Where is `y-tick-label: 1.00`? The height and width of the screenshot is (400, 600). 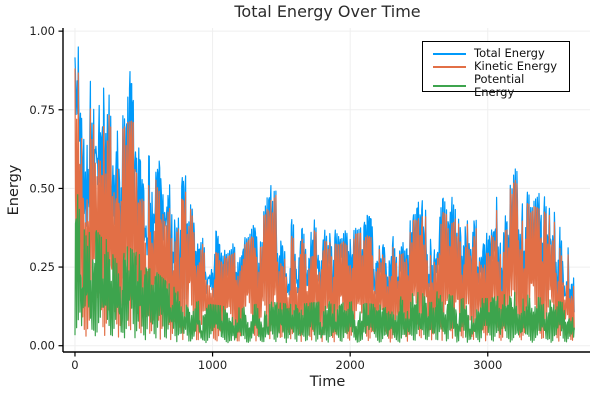 y-tick-label: 1.00 is located at coordinates (42, 31).